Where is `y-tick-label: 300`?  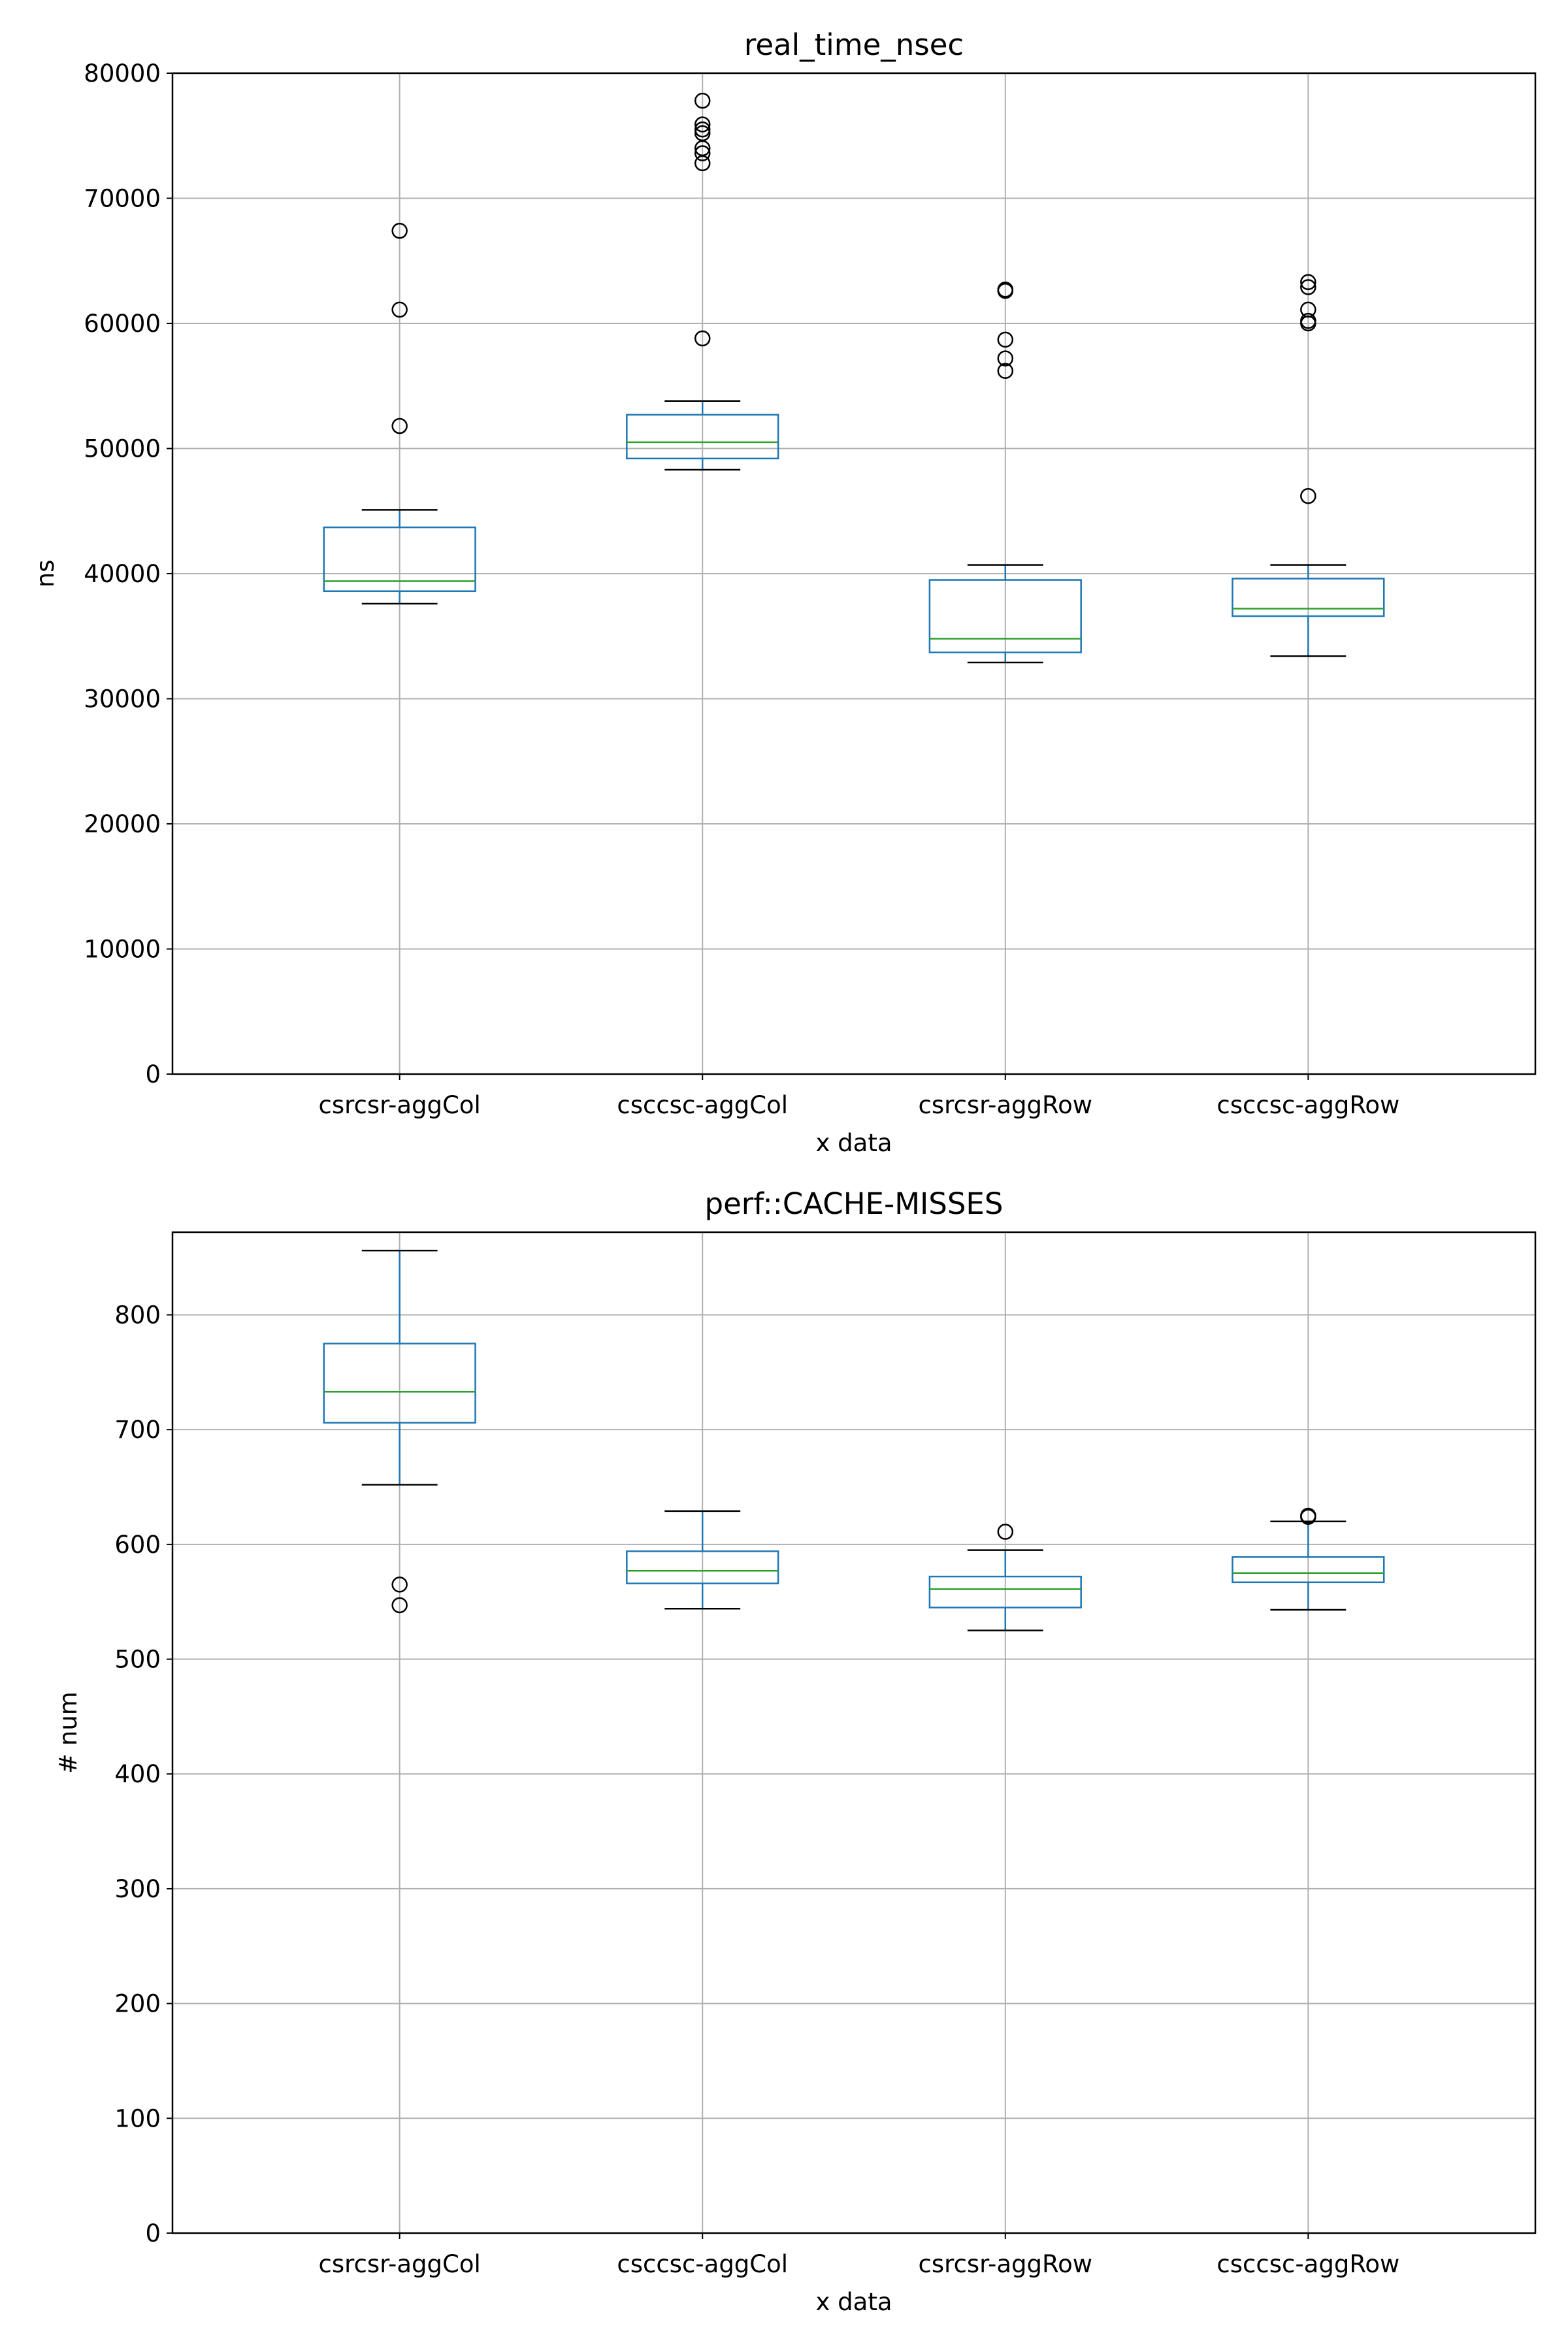
y-tick-label: 300 is located at coordinates (137, 1889).